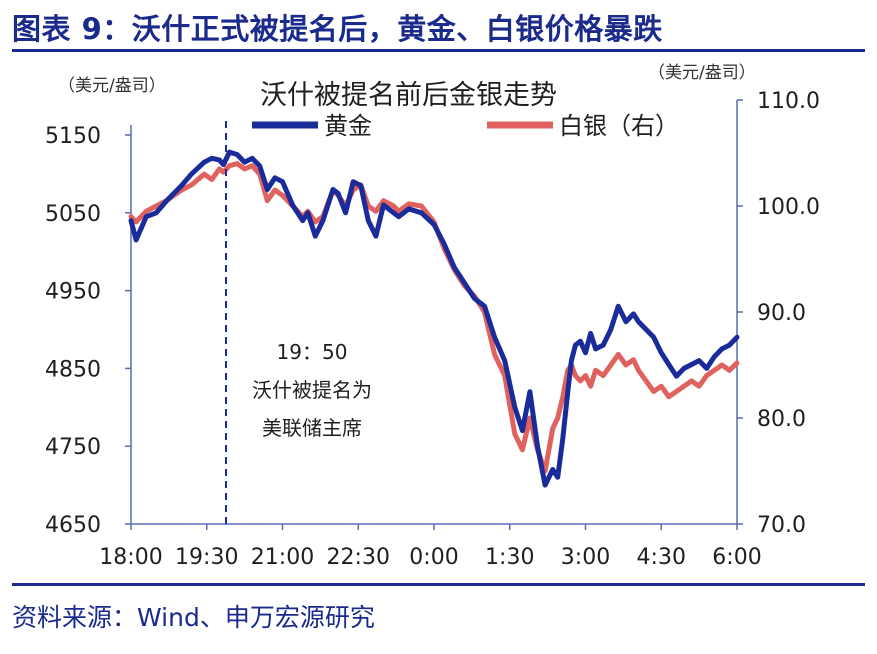 This screenshot has width=877, height=654. I want to click on left-tick-label: 4650, so click(73, 525).